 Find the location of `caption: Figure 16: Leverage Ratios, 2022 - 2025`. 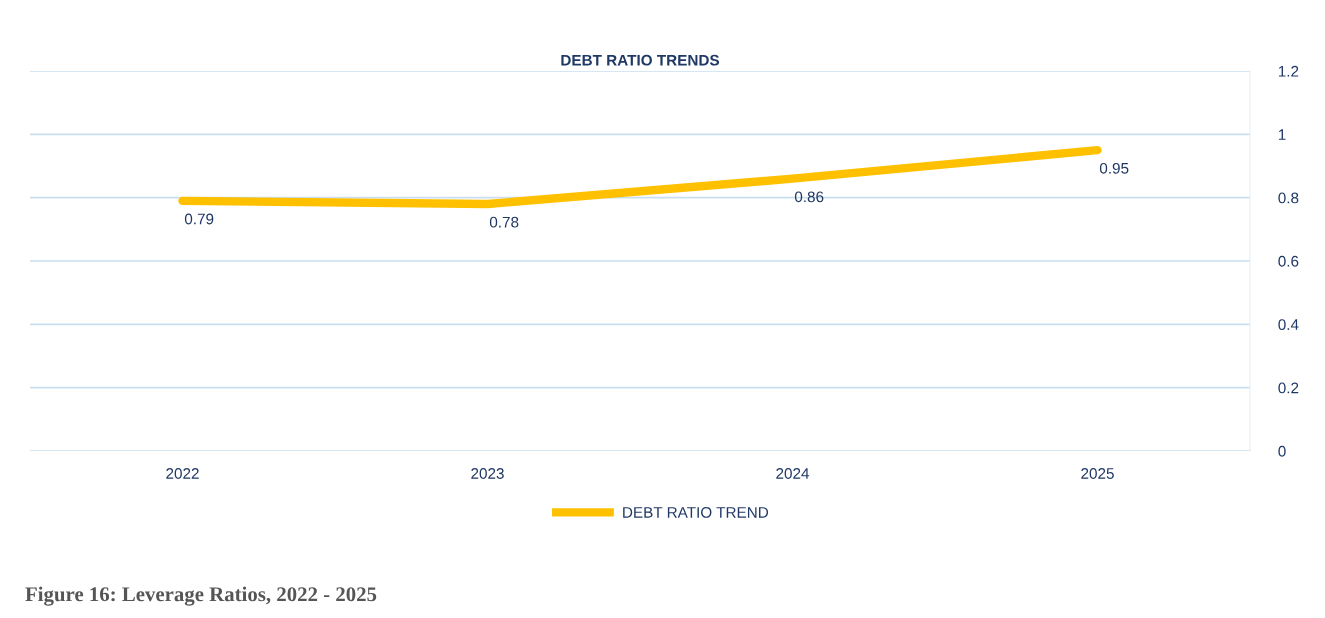

caption: Figure 16: Leverage Ratios, 2022 - 2025 is located at coordinates (201, 596).